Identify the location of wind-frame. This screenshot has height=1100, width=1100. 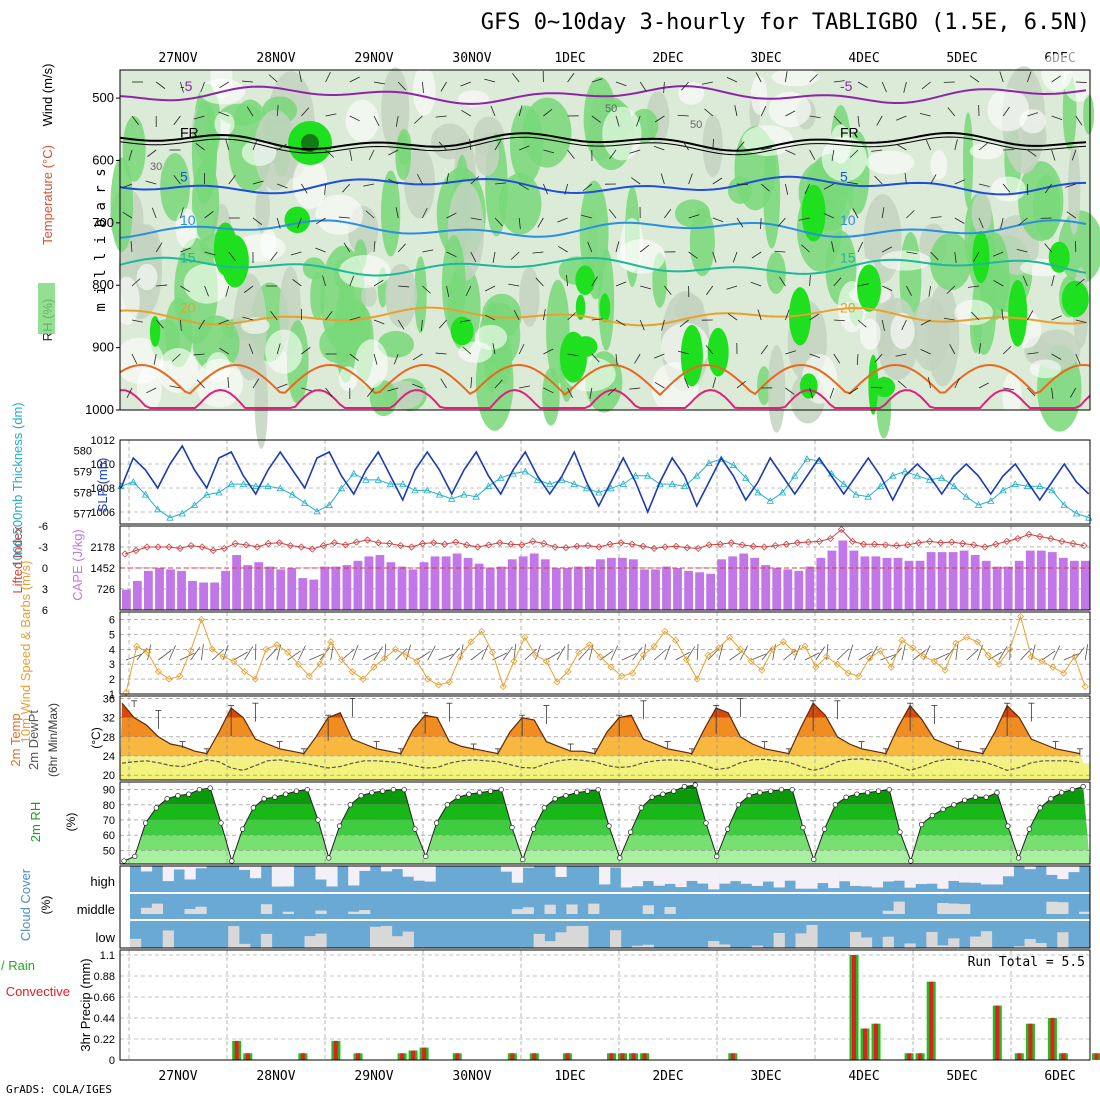
(605, 653).